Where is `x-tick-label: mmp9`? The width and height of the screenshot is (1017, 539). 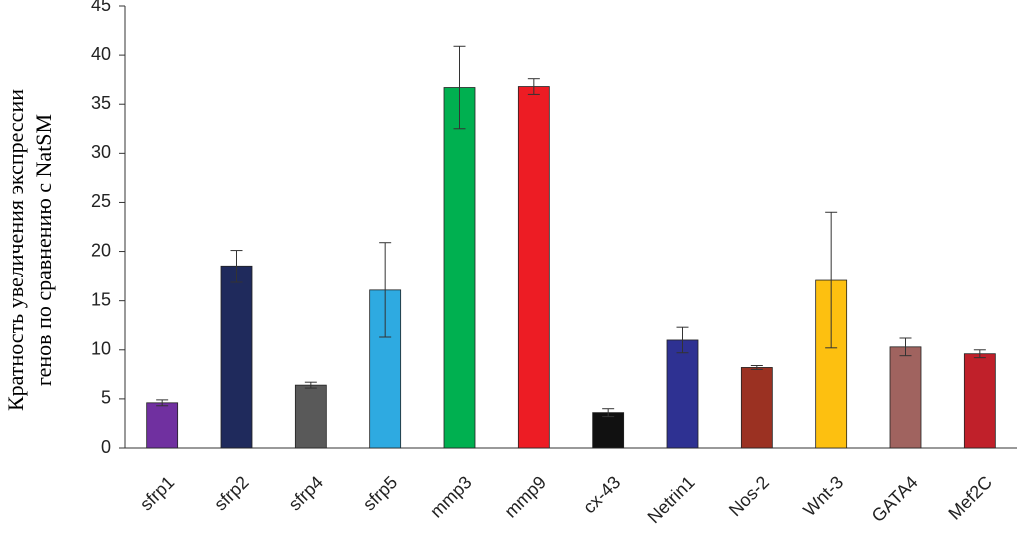 x-tick-label: mmp9 is located at coordinates (526, 497).